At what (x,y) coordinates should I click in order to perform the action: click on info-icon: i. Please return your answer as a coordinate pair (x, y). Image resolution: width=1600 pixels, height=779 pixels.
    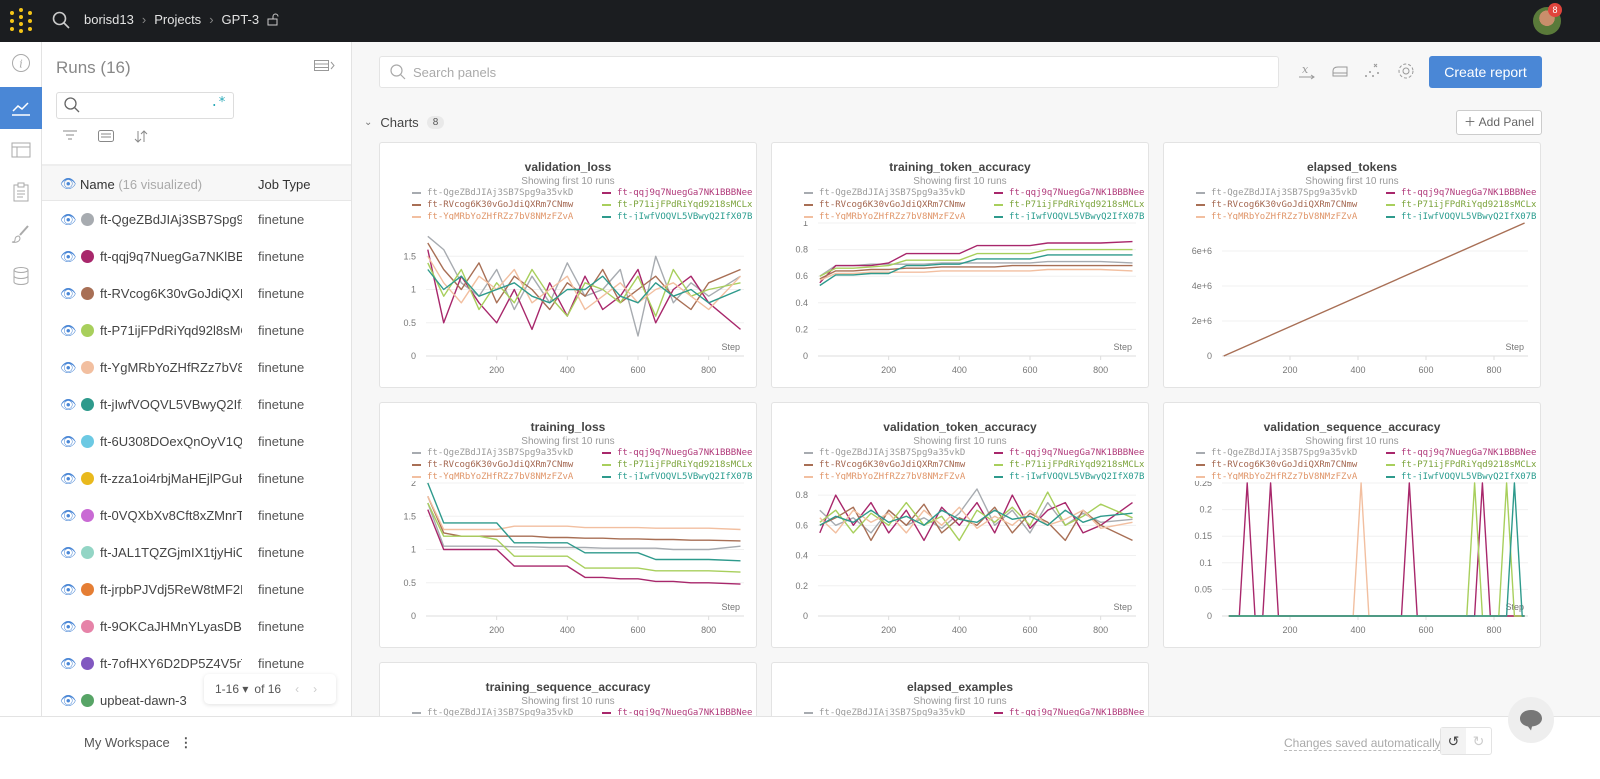
    Looking at the image, I should click on (21, 63).